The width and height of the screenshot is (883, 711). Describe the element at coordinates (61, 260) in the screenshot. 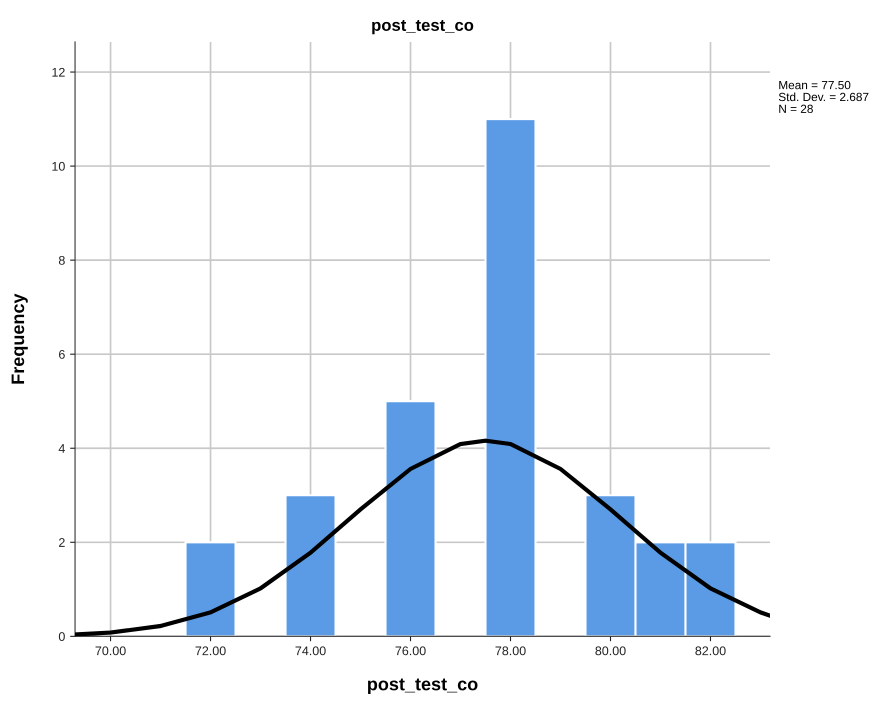

I see `y-tick-label: 8` at that location.